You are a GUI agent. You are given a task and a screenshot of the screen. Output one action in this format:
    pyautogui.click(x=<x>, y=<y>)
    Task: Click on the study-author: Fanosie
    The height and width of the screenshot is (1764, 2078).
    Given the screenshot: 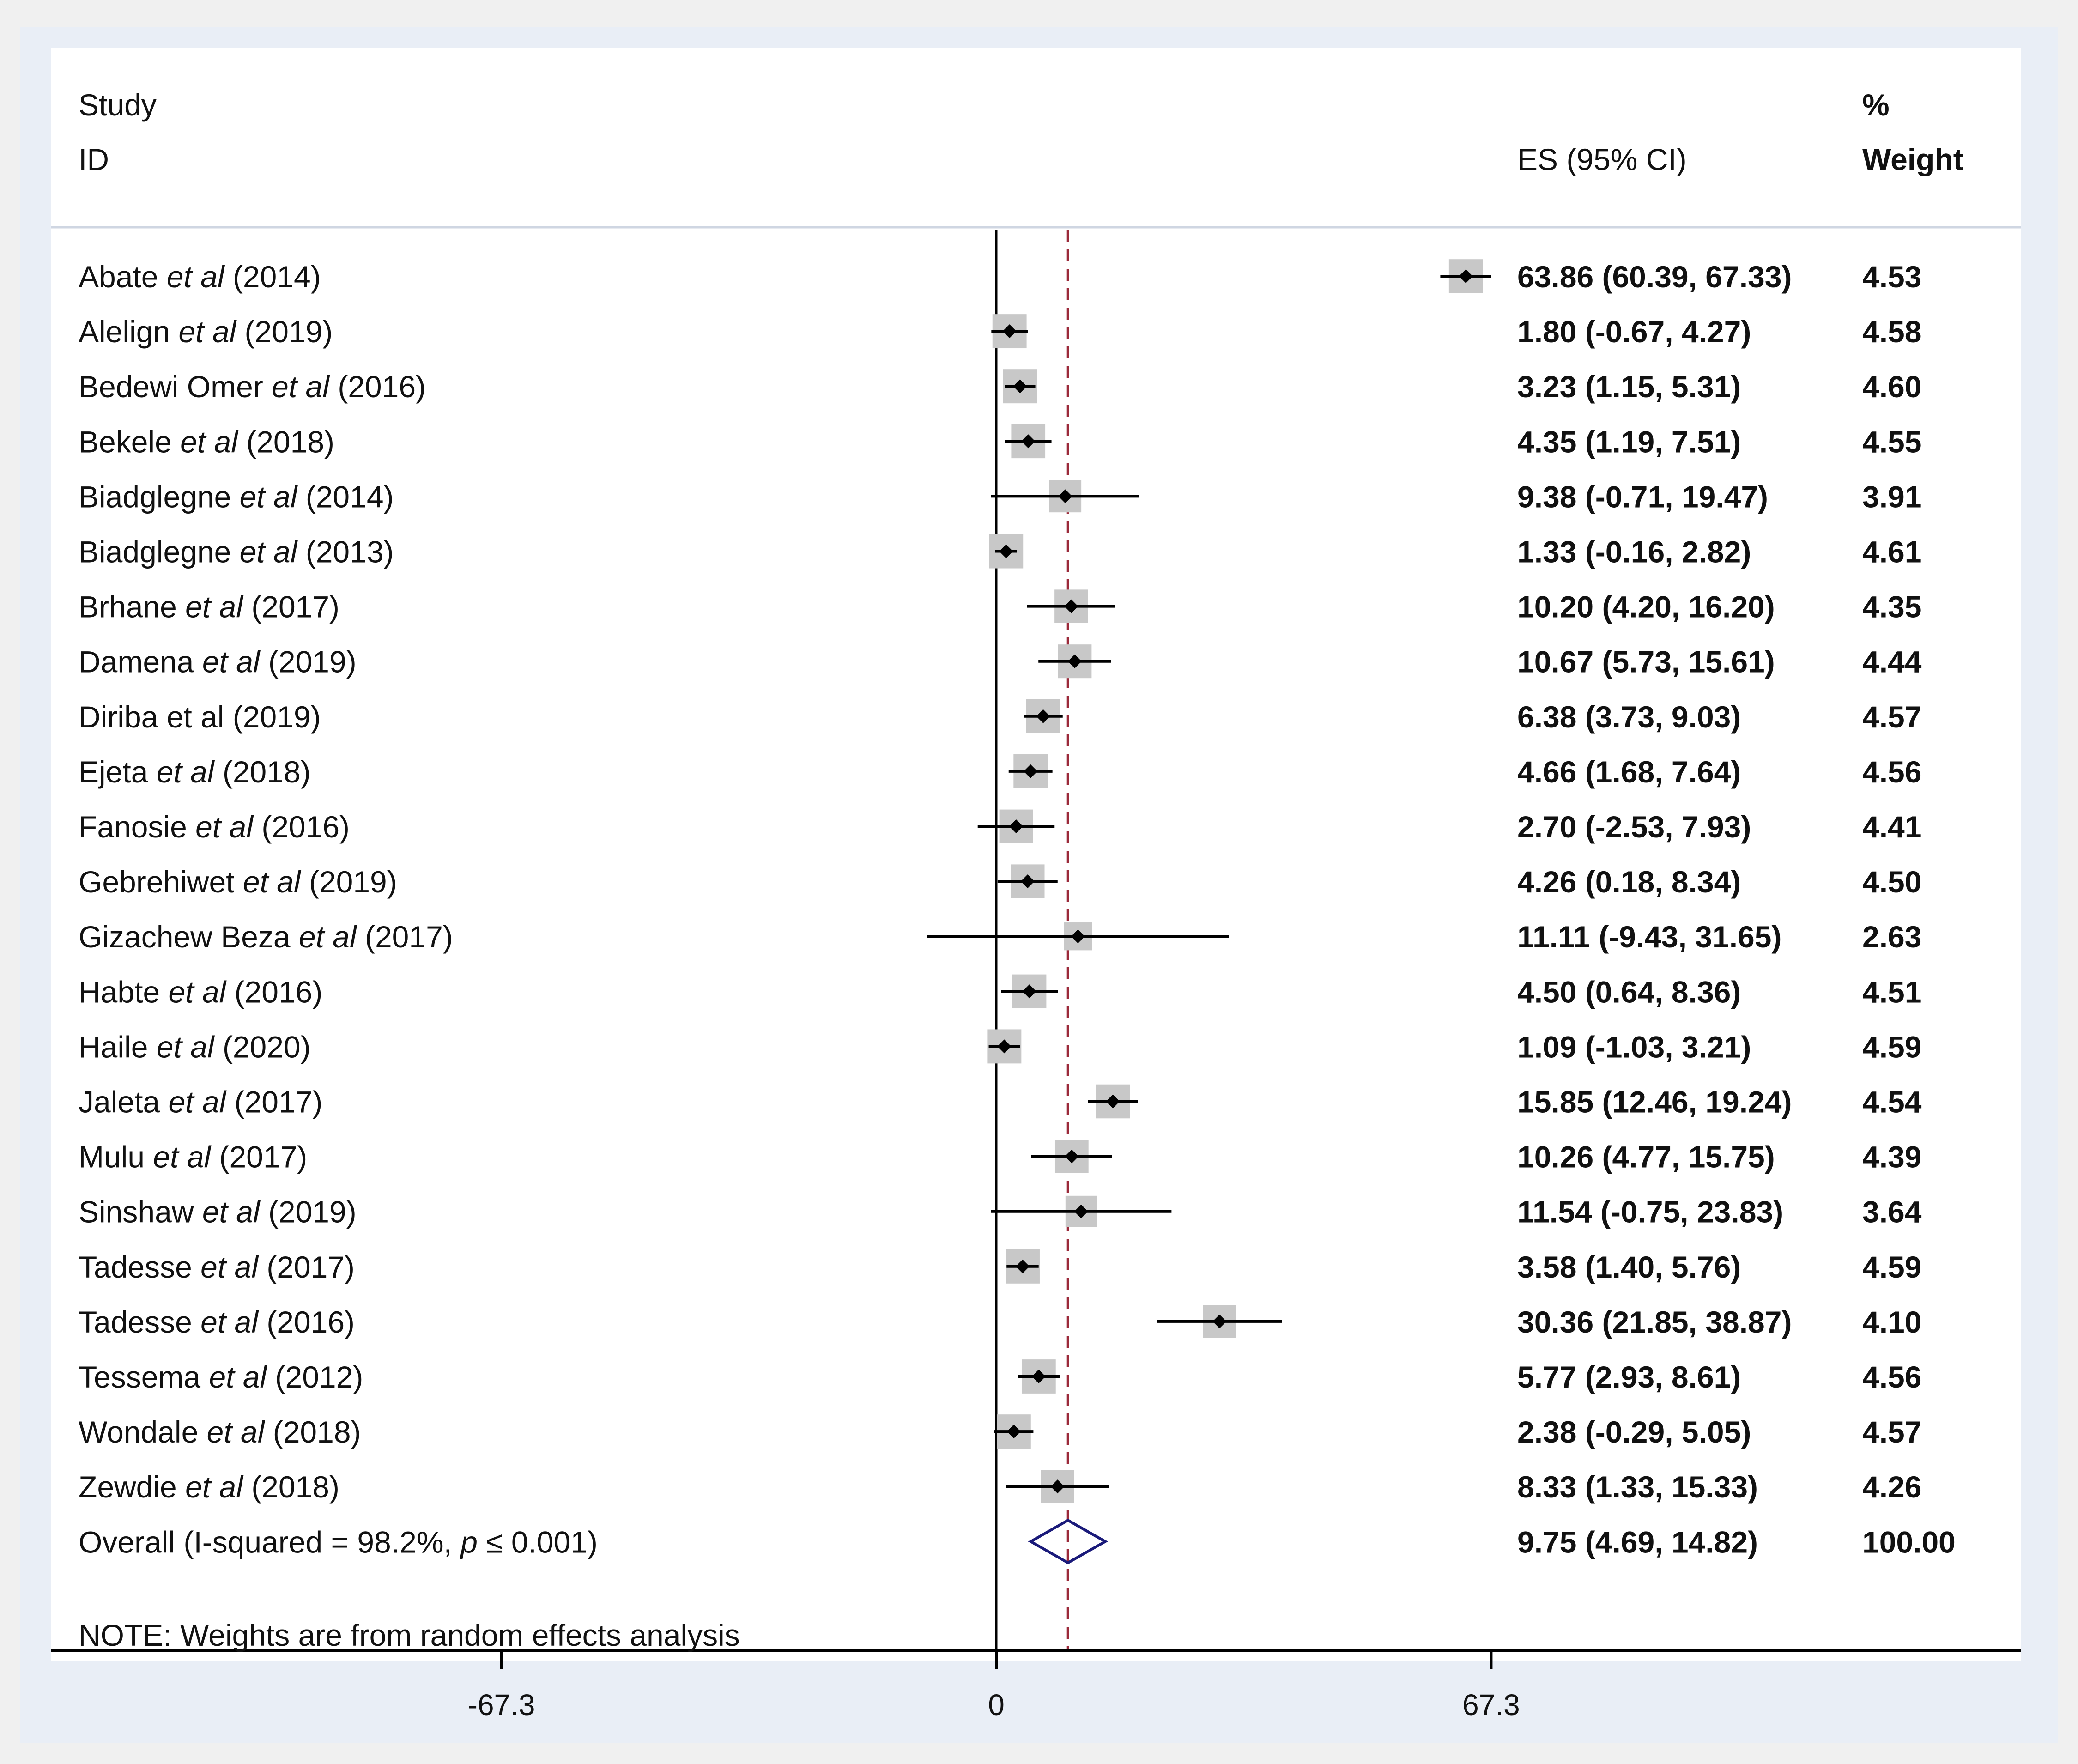 What is the action you would take?
    pyautogui.click(x=137, y=827)
    